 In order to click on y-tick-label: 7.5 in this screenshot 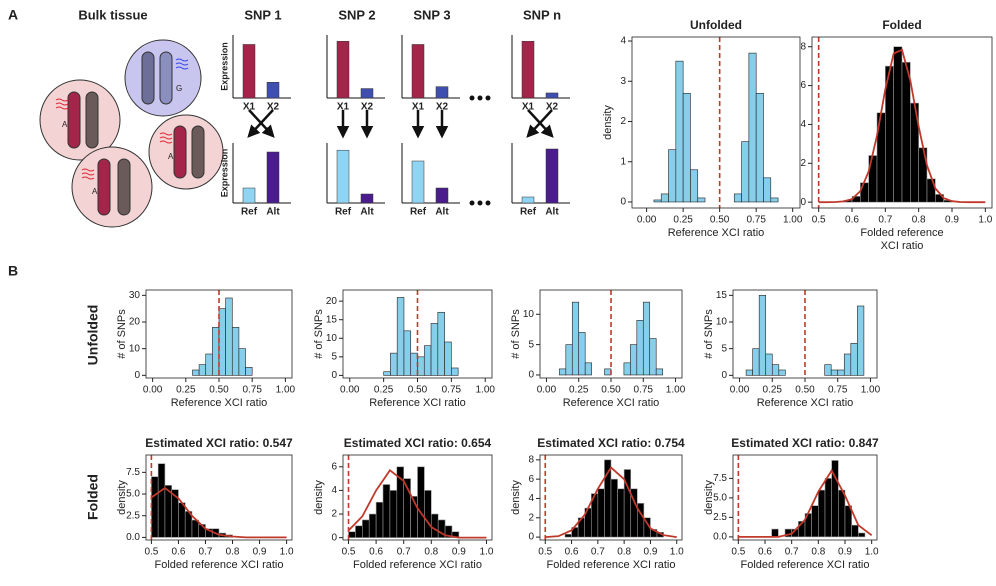, I will do `click(133, 472)`.